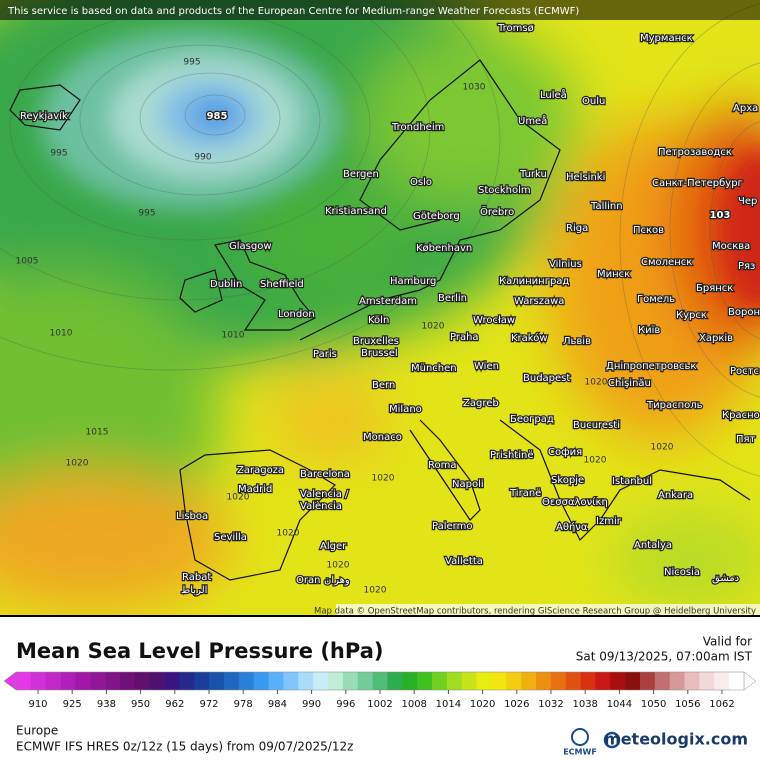 The image size is (760, 760). What do you see at coordinates (747, 201) in the screenshot?
I see `city-label: Чер` at bounding box center [747, 201].